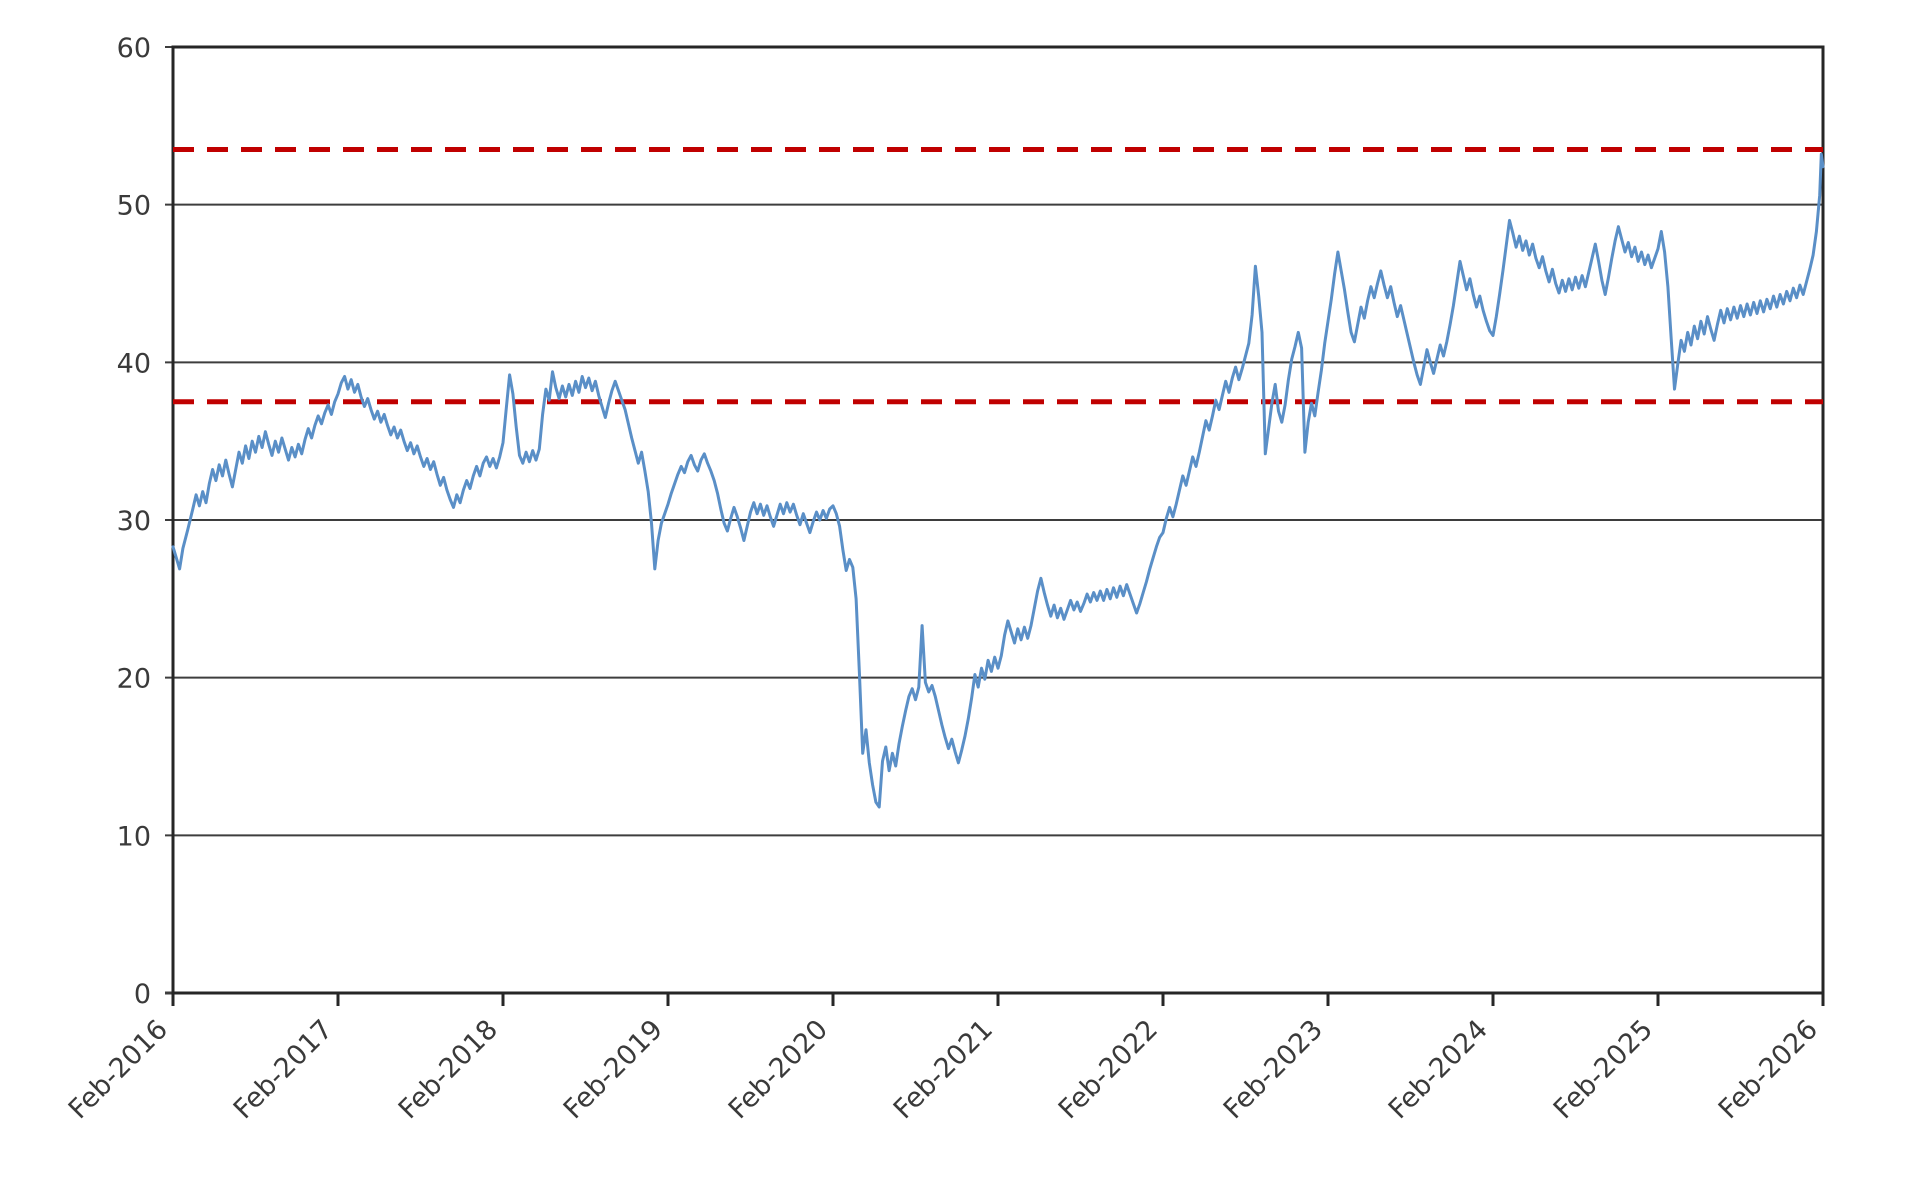 The width and height of the screenshot is (1917, 1197). I want to click on y-axis-labels: 0 10 20 30 40 50 60, so click(134, 521).